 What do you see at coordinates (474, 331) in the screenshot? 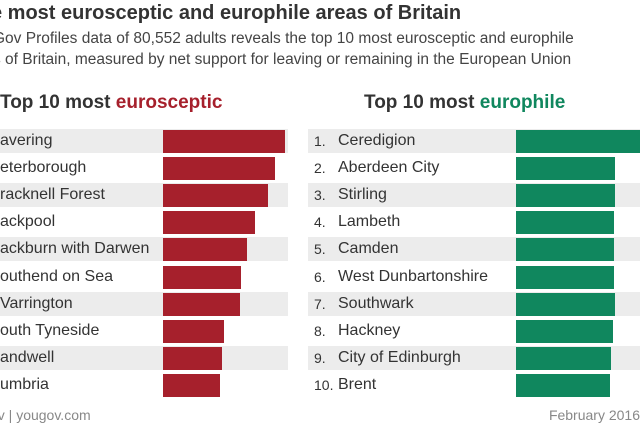
I see `table-row: 8. Hackney` at bounding box center [474, 331].